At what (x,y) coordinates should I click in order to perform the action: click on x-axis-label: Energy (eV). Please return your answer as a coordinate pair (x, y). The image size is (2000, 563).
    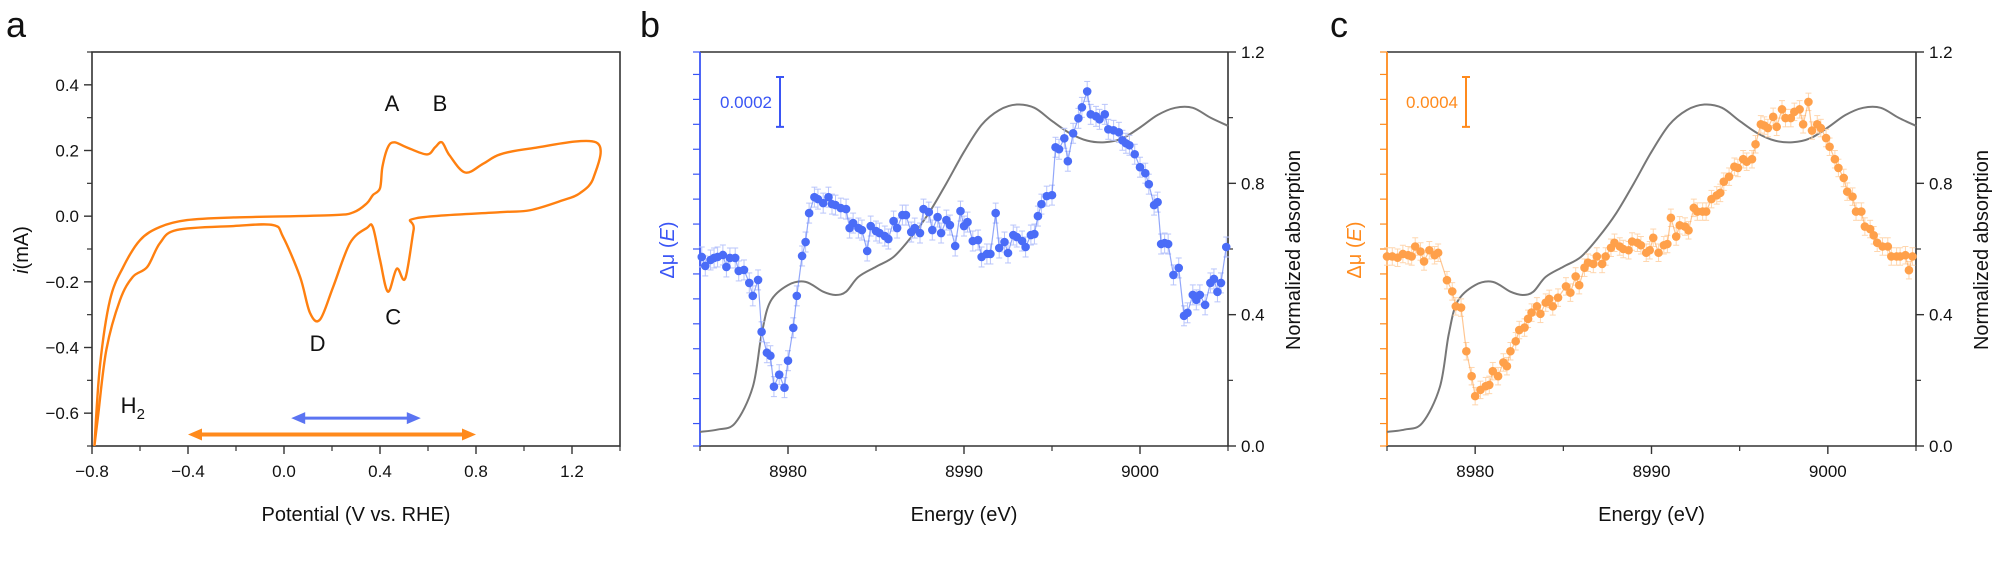
    Looking at the image, I should click on (1651, 515).